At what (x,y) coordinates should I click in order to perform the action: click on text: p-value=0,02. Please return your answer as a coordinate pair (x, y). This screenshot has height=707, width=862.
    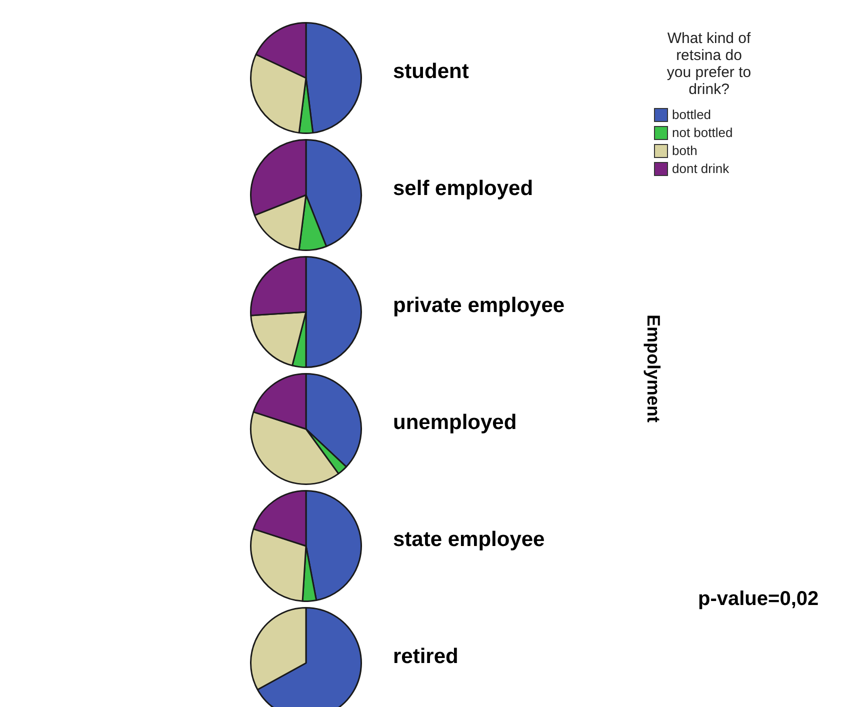
    Looking at the image, I should click on (758, 599).